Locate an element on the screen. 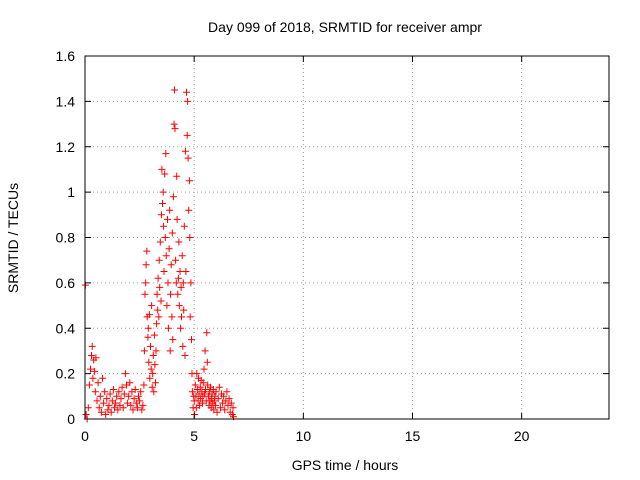 The height and width of the screenshot is (480, 640). y-tick-label: 0 is located at coordinates (71, 419).